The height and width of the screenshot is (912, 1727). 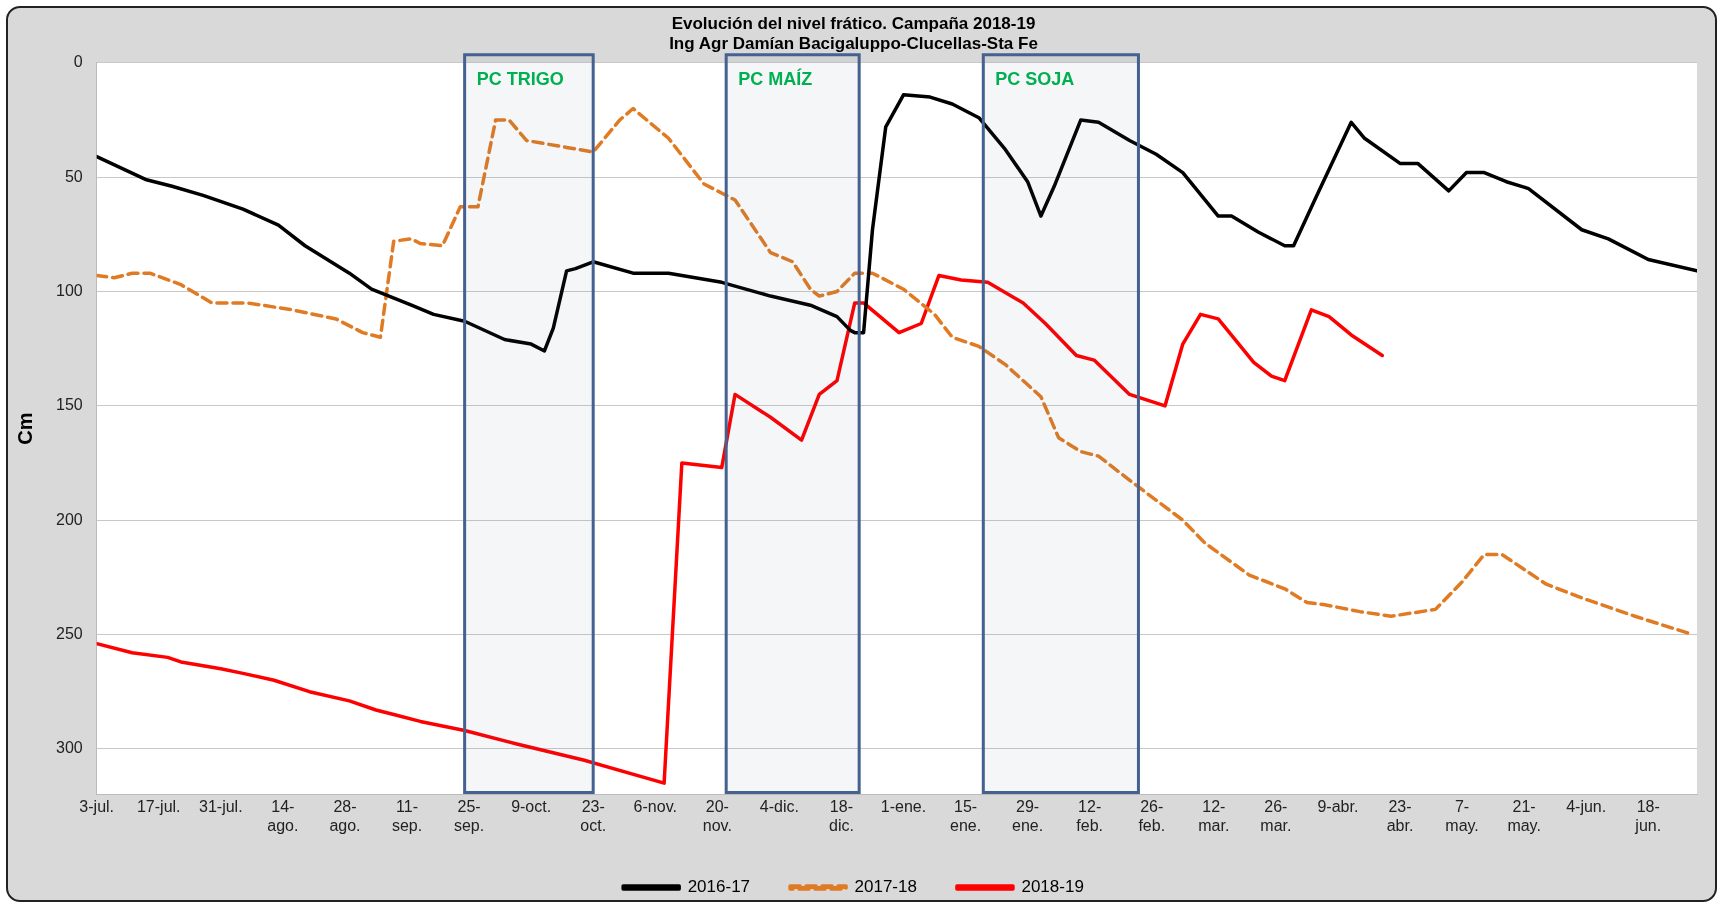 I want to click on y-tick-label: 100, so click(x=69, y=290).